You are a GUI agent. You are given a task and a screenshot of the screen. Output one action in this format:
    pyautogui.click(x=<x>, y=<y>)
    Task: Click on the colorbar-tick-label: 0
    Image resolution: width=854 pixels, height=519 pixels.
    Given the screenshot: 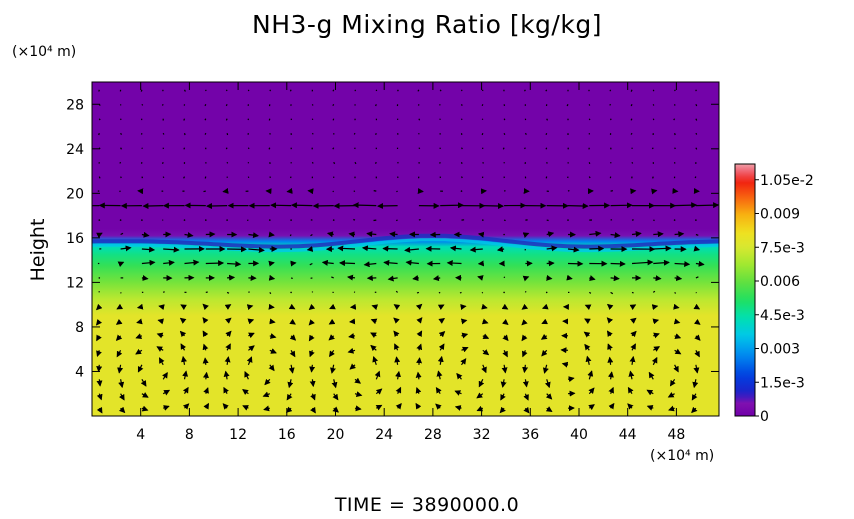 What is the action you would take?
    pyautogui.click(x=764, y=417)
    